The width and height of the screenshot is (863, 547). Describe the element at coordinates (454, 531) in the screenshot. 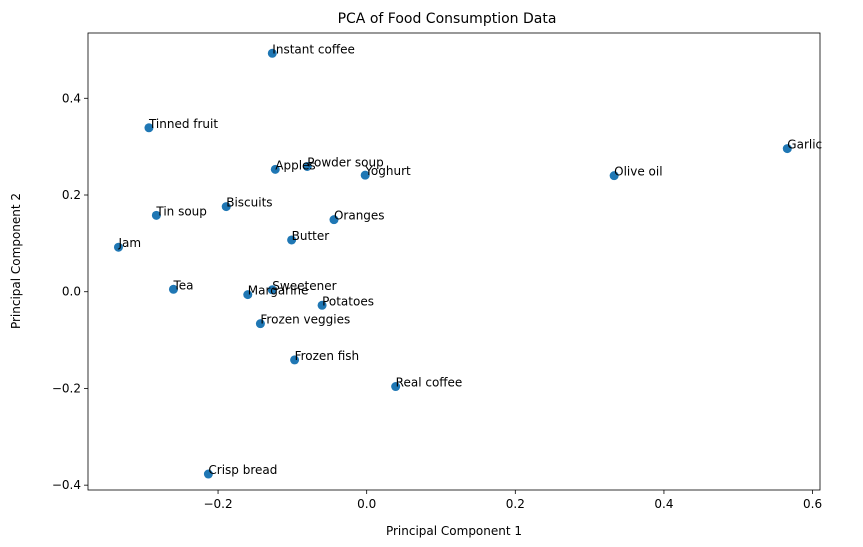

I see `x-axis-label: Principal Component 1` at that location.